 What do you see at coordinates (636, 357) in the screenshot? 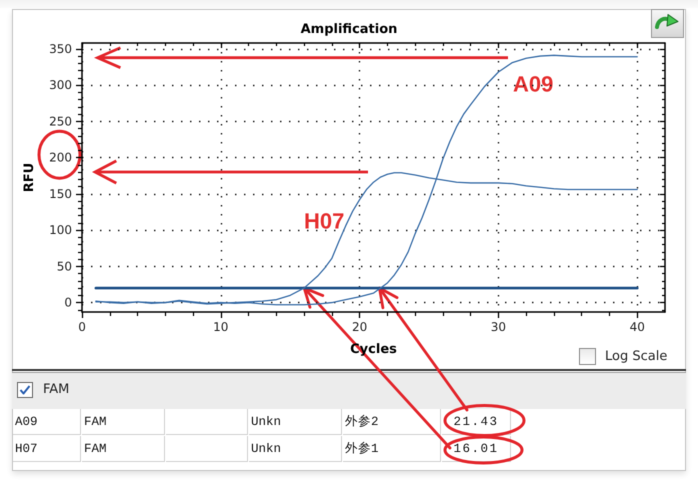
I see `text: Log Scale` at bounding box center [636, 357].